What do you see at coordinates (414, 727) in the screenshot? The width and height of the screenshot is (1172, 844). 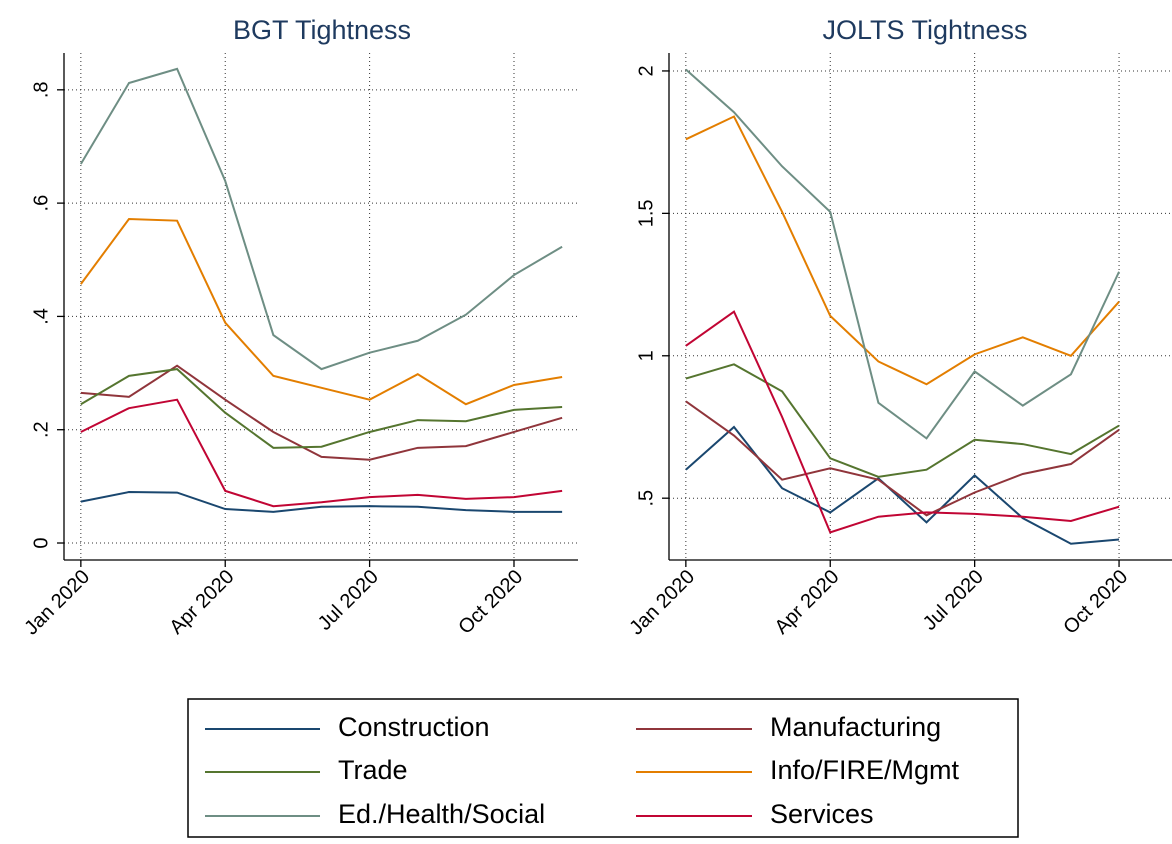 I see `legend-label: Construction` at bounding box center [414, 727].